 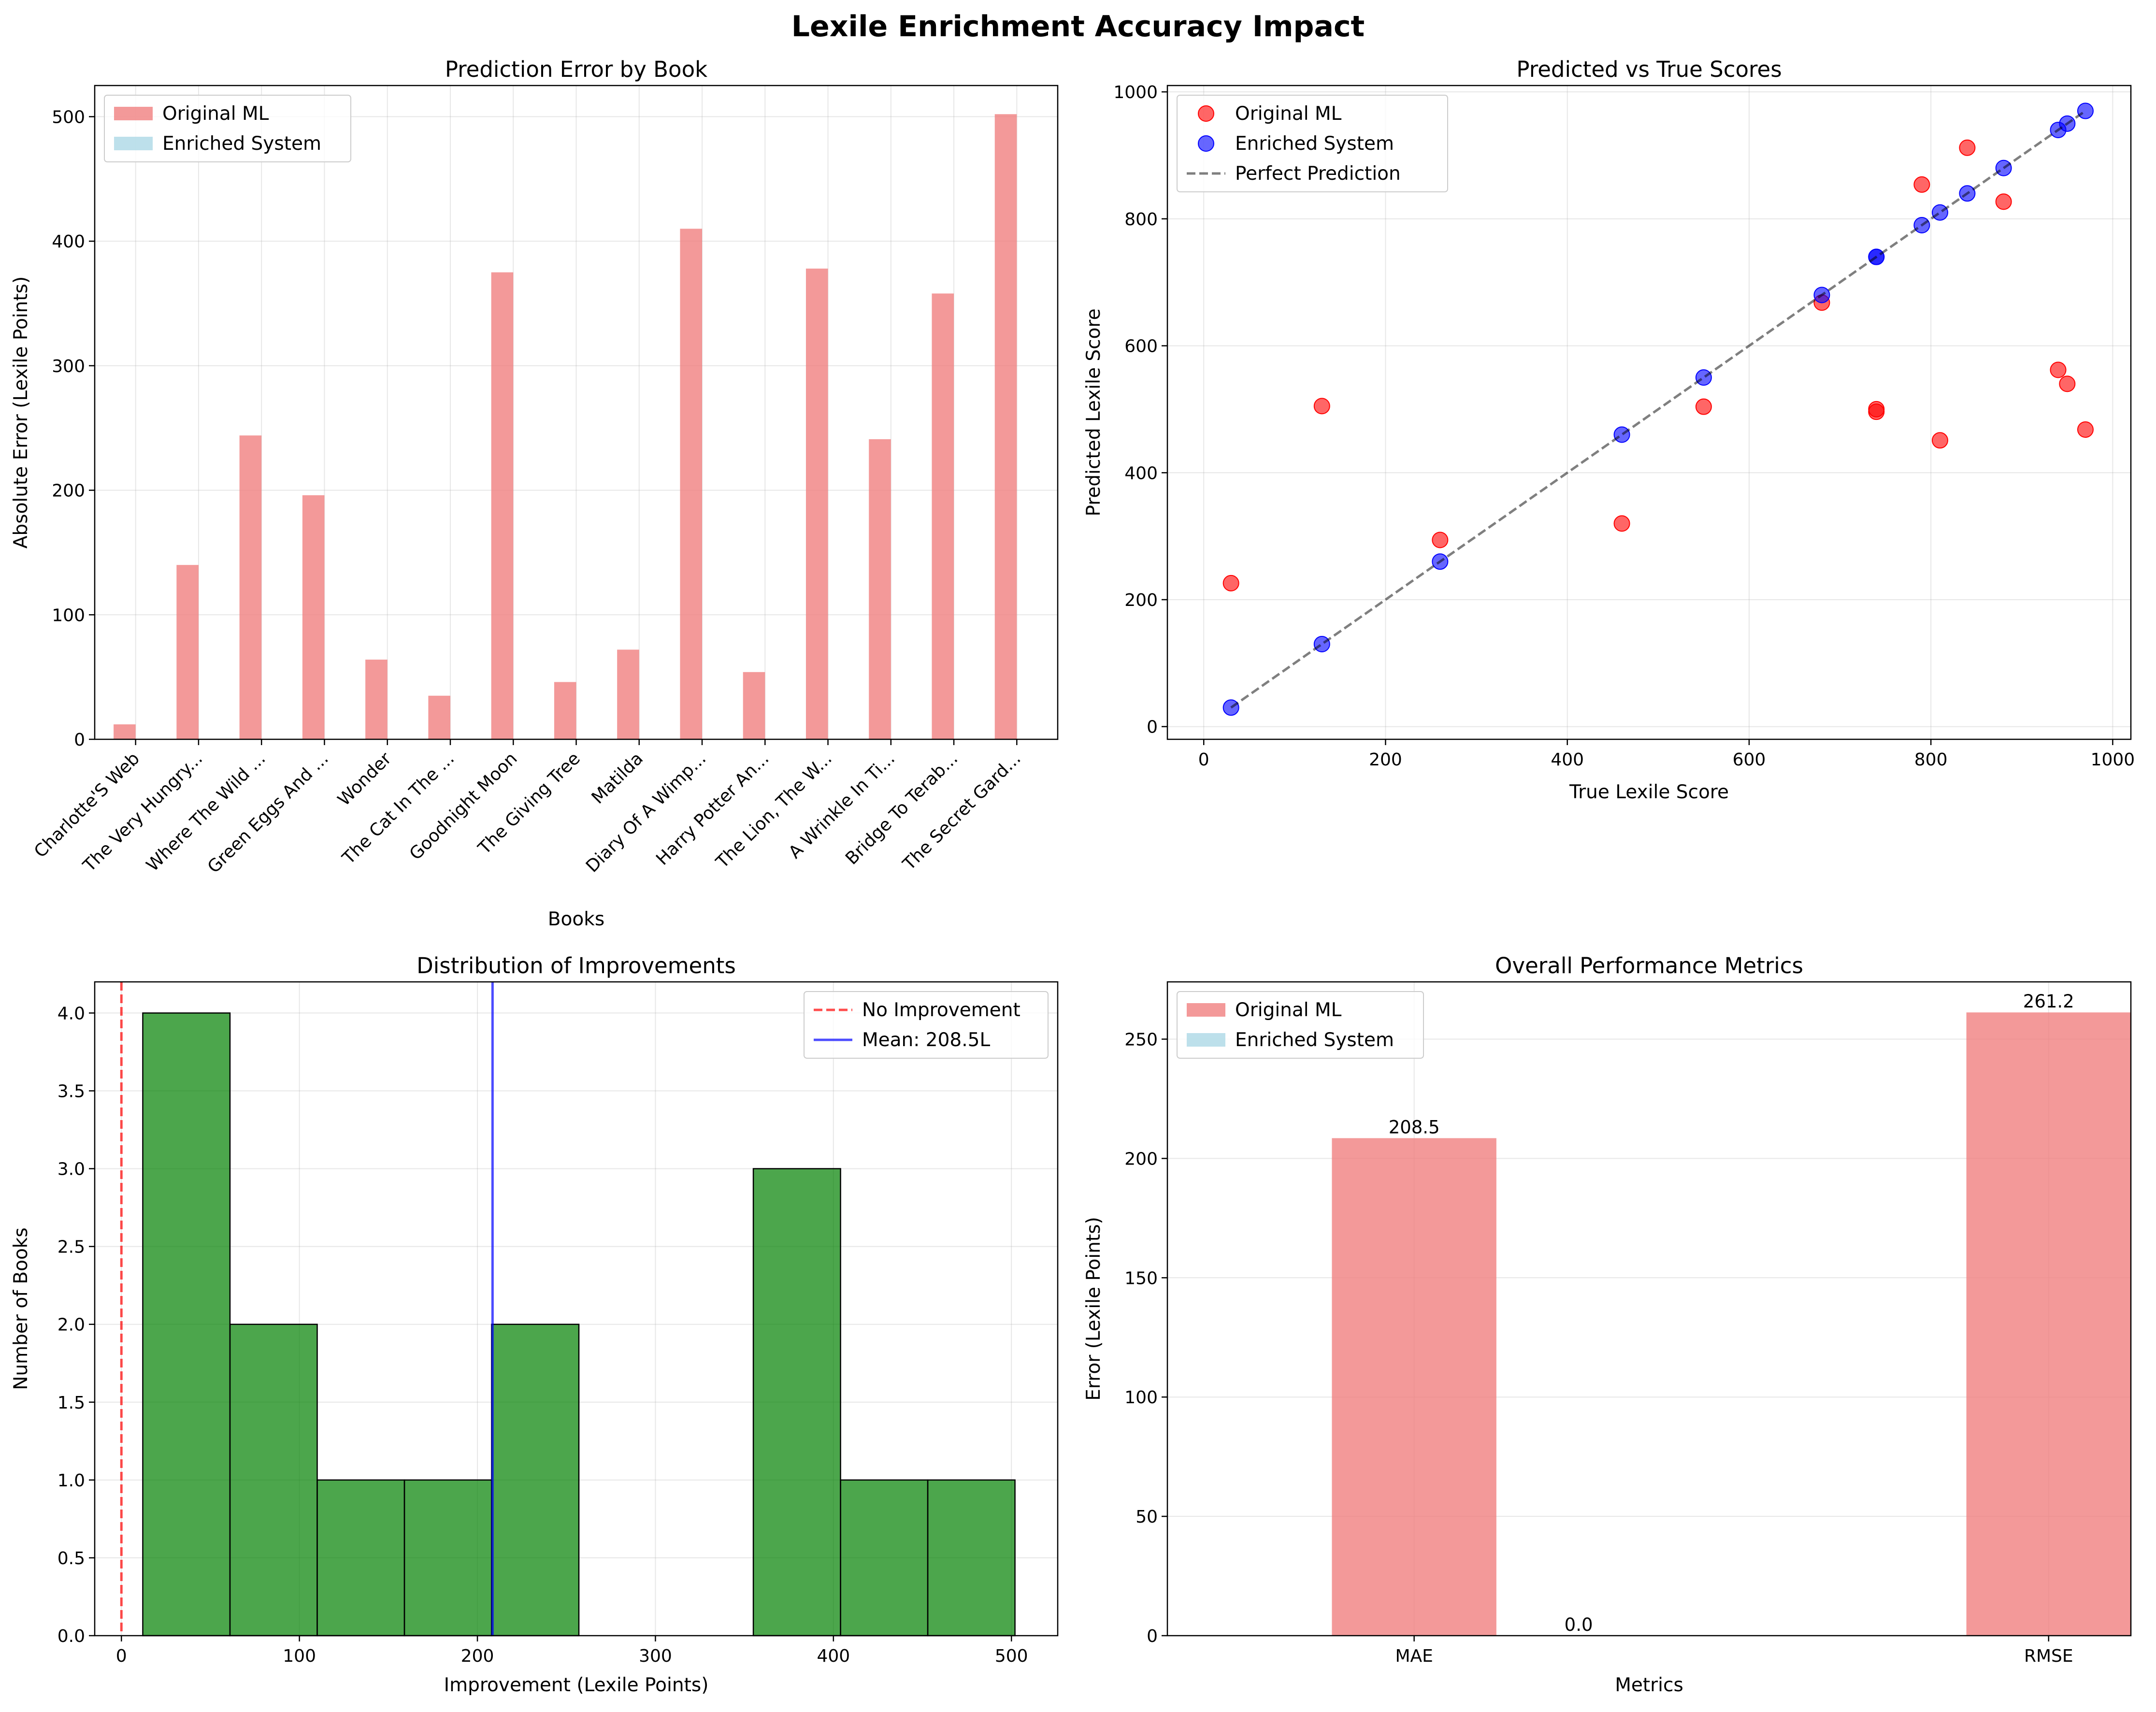 What do you see at coordinates (1206, 143) in the screenshot?
I see `legend-marker-enriched-system` at bounding box center [1206, 143].